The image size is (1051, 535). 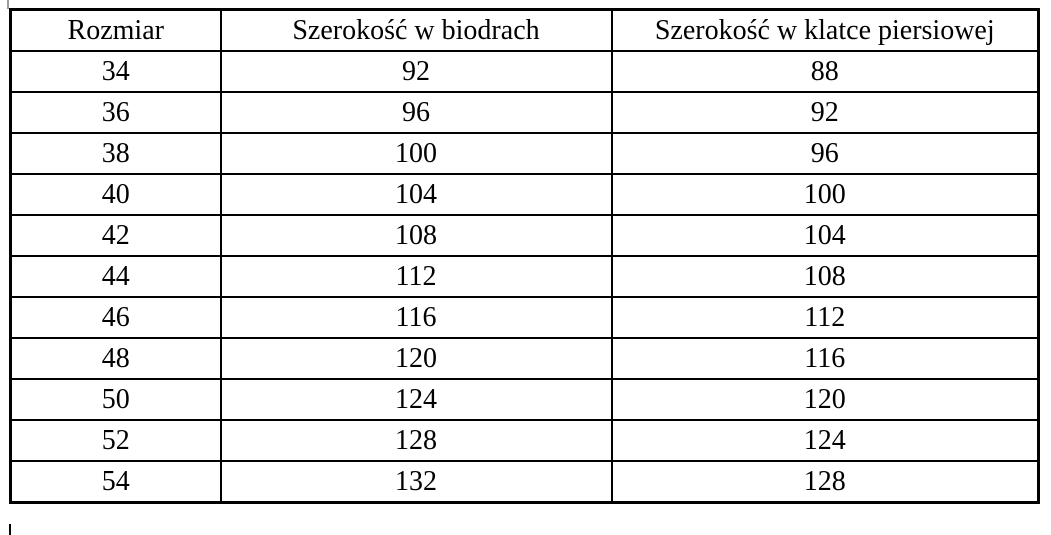 I want to click on table-cell: 54, so click(x=115, y=482).